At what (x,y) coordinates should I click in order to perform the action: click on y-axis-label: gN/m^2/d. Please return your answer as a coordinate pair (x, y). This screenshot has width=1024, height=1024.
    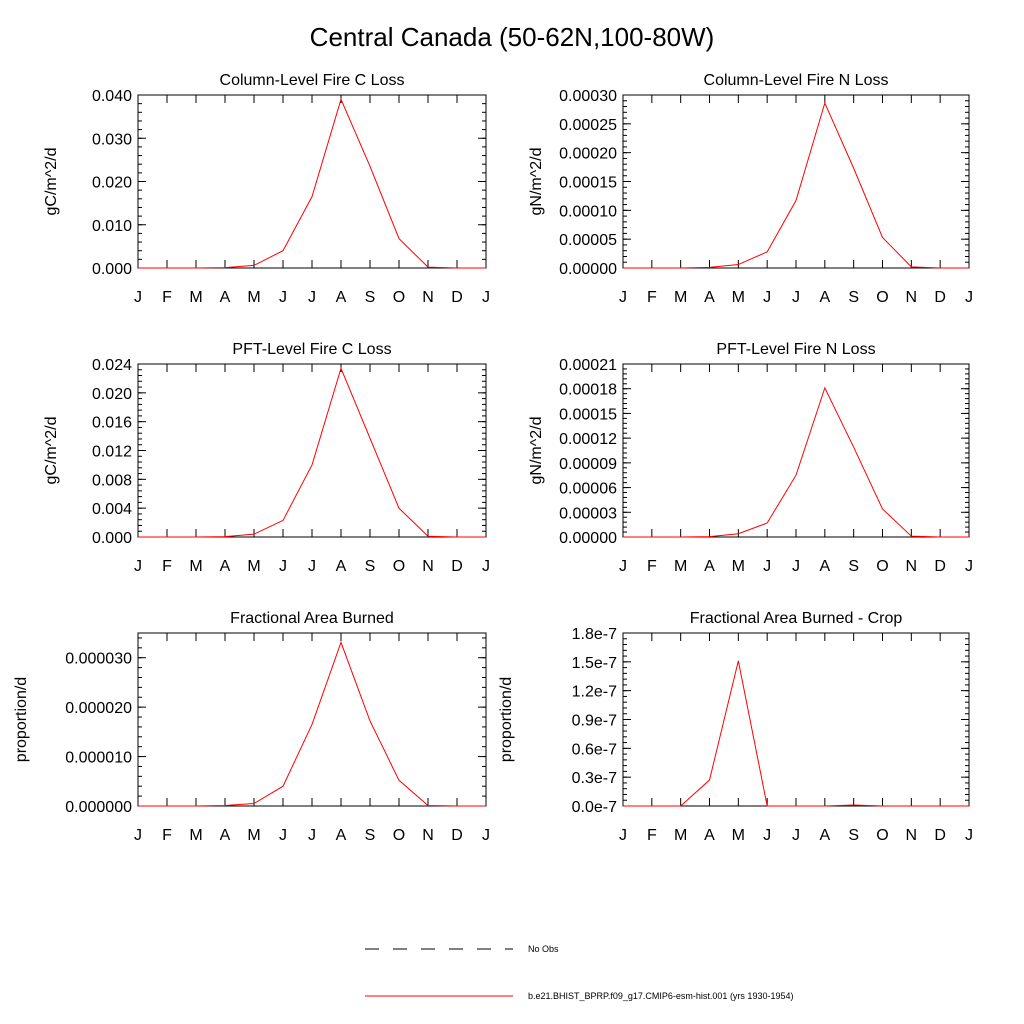
    Looking at the image, I should click on (536, 182).